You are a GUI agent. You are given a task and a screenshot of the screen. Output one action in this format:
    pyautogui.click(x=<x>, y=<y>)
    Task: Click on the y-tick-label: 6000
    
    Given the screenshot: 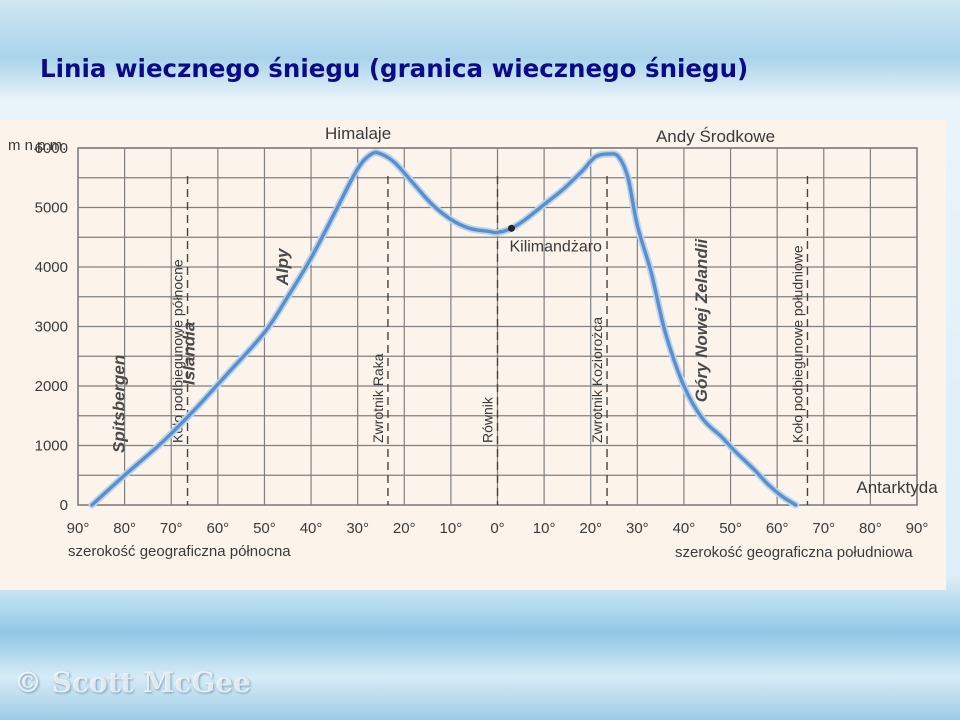 What is the action you would take?
    pyautogui.click(x=51, y=148)
    